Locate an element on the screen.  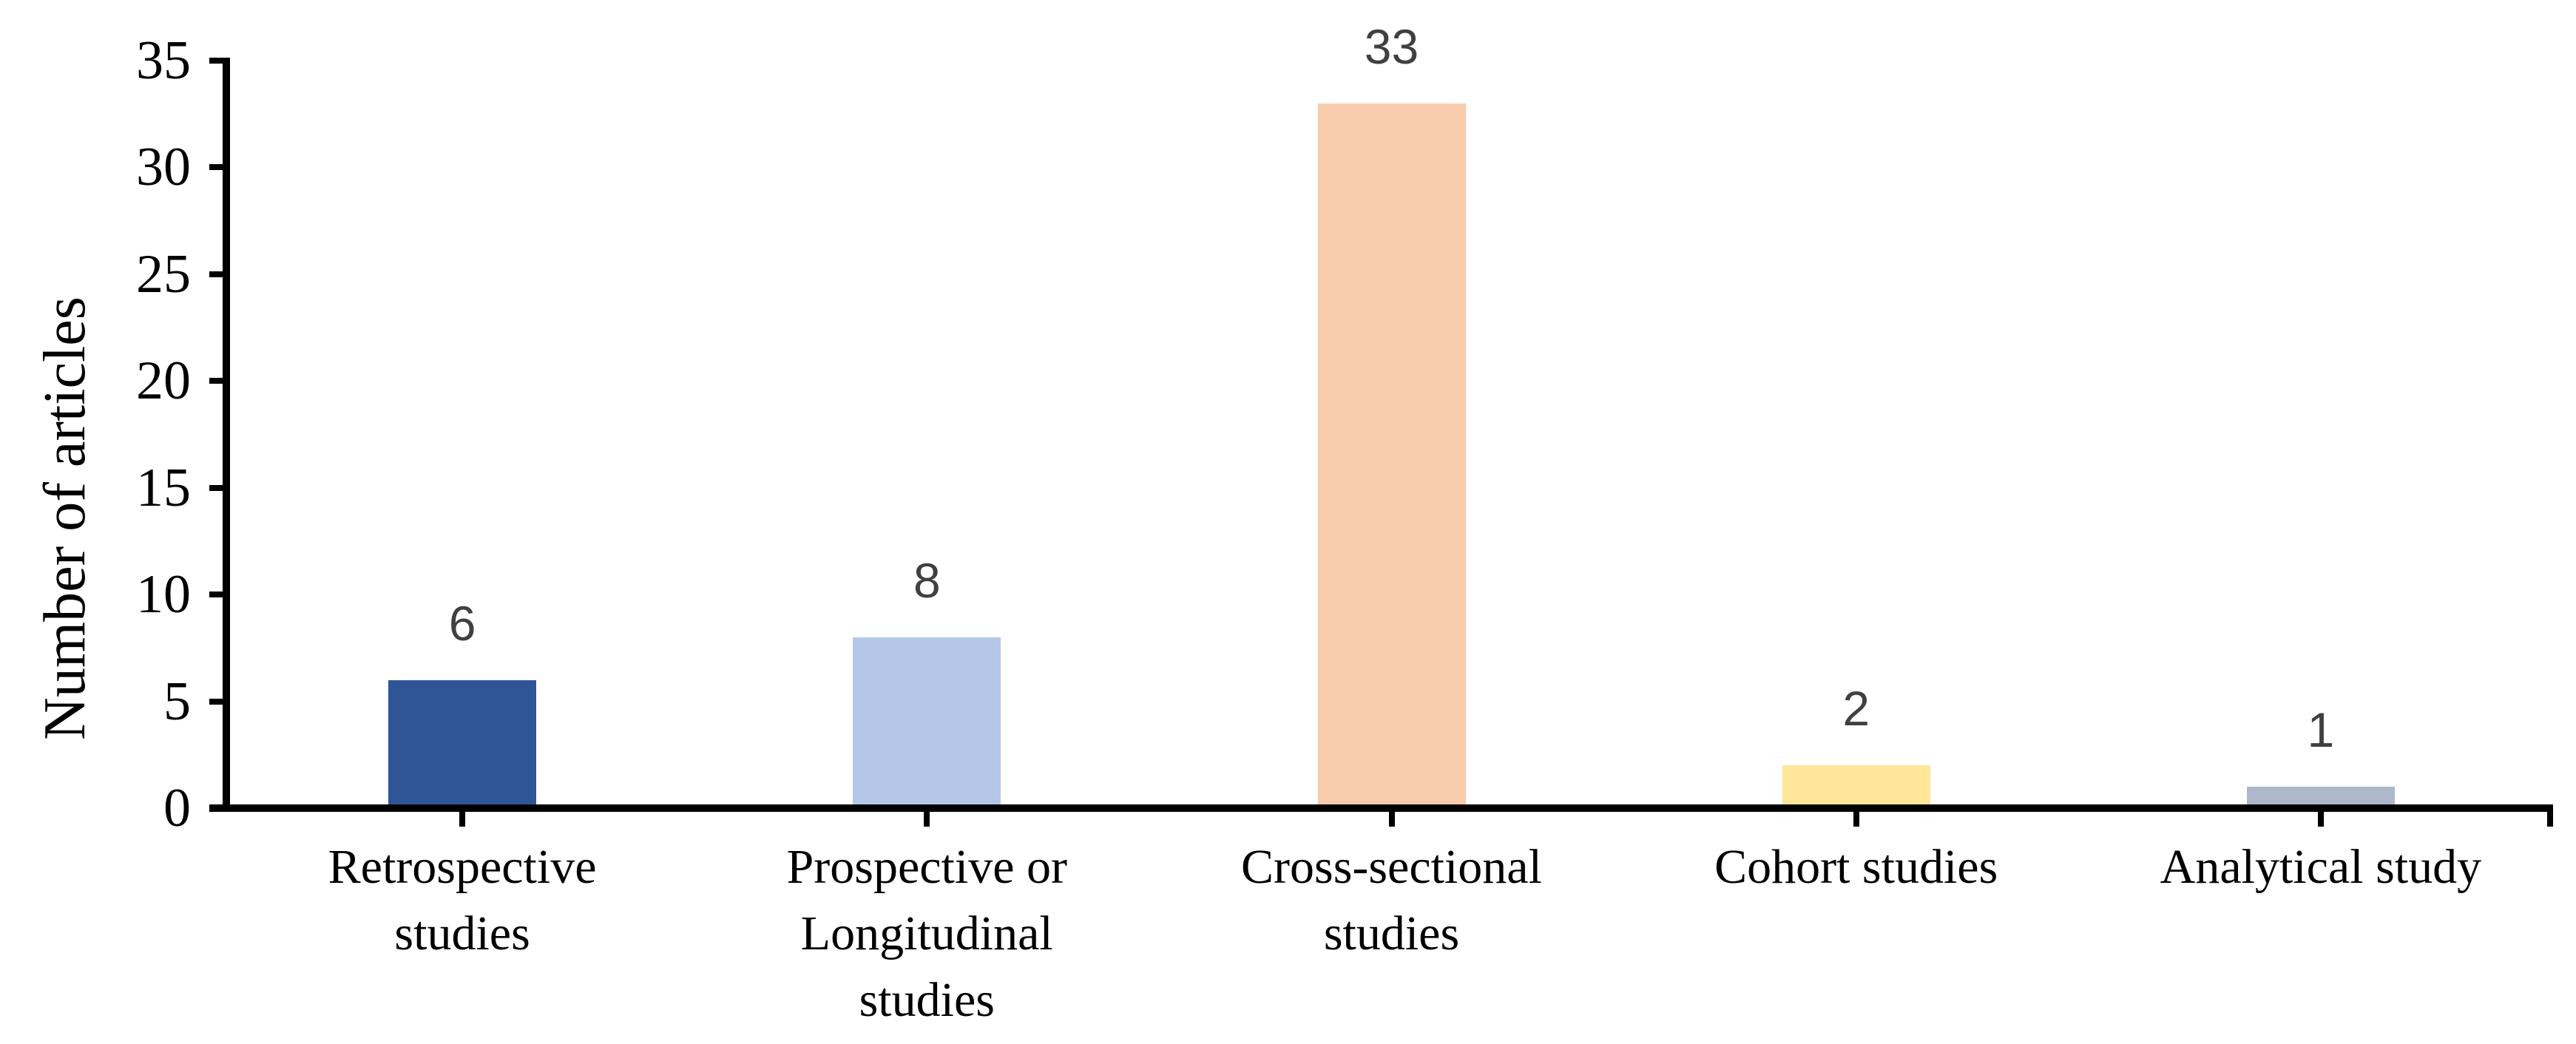
category-label-line: Cohort studies is located at coordinates (1856, 867).